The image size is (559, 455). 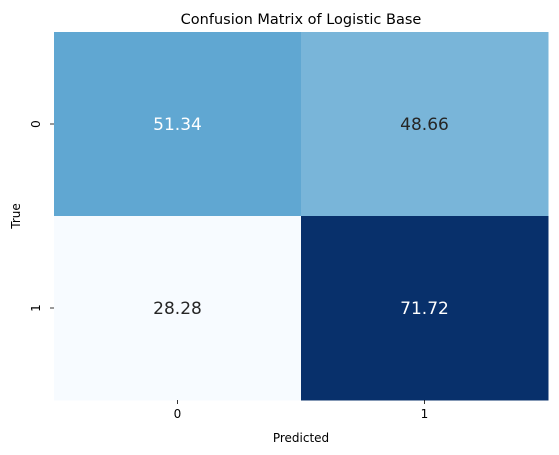 I want to click on cell-value-1-1: 71.72, so click(x=424, y=309).